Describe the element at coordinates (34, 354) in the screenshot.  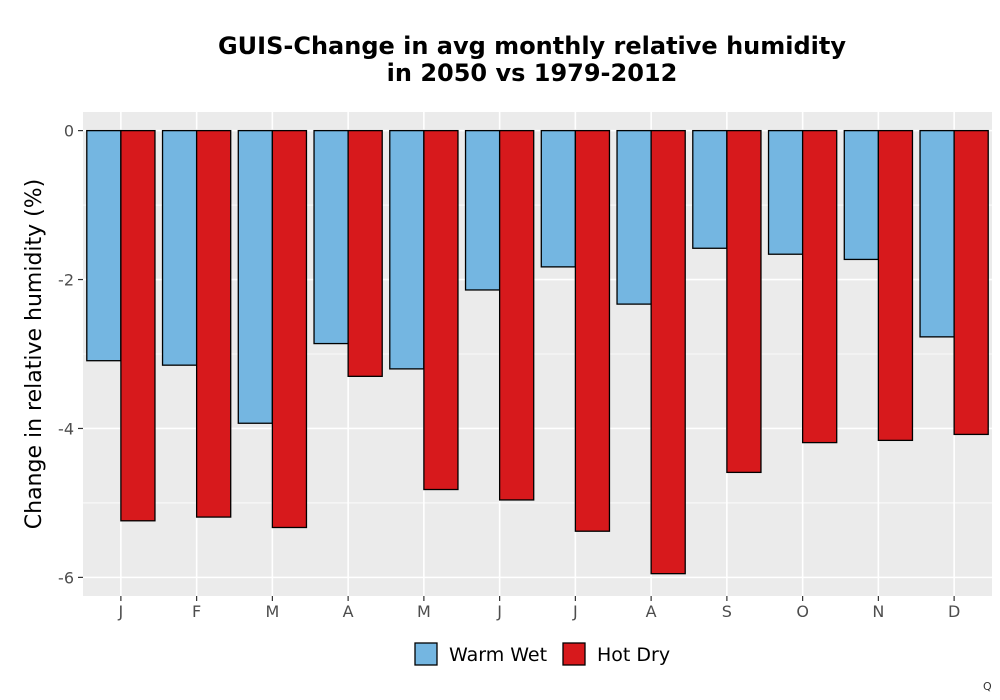
I see `y-axis-label: Change in relative humidity (%)` at that location.